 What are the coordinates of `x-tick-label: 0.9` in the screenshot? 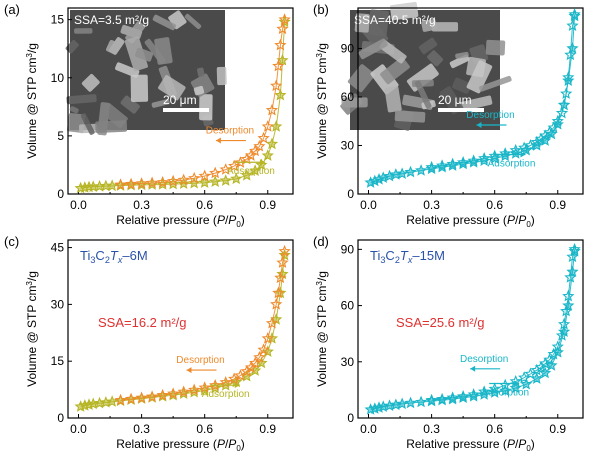 It's located at (267, 205).